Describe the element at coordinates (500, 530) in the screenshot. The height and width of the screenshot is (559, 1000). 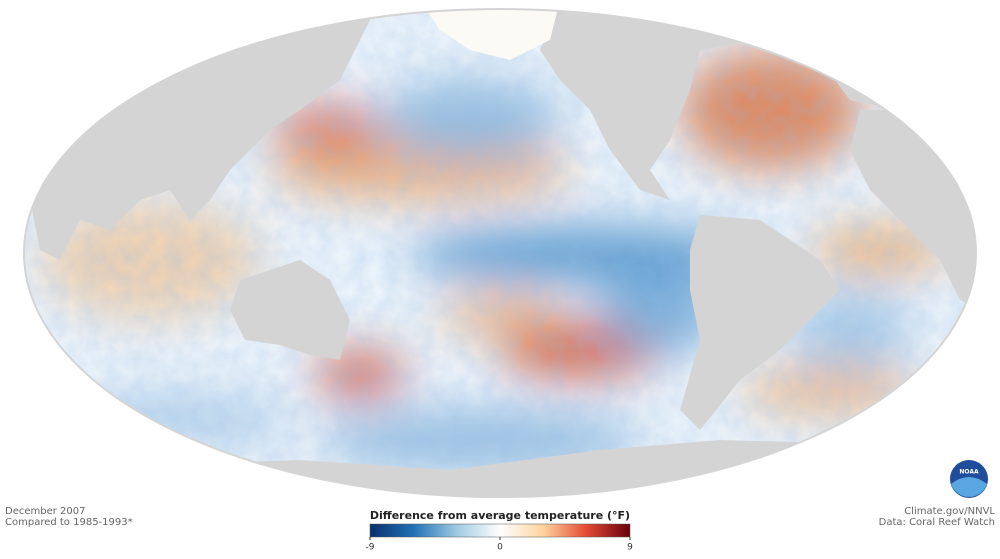
I see `legend-colorbar` at that location.